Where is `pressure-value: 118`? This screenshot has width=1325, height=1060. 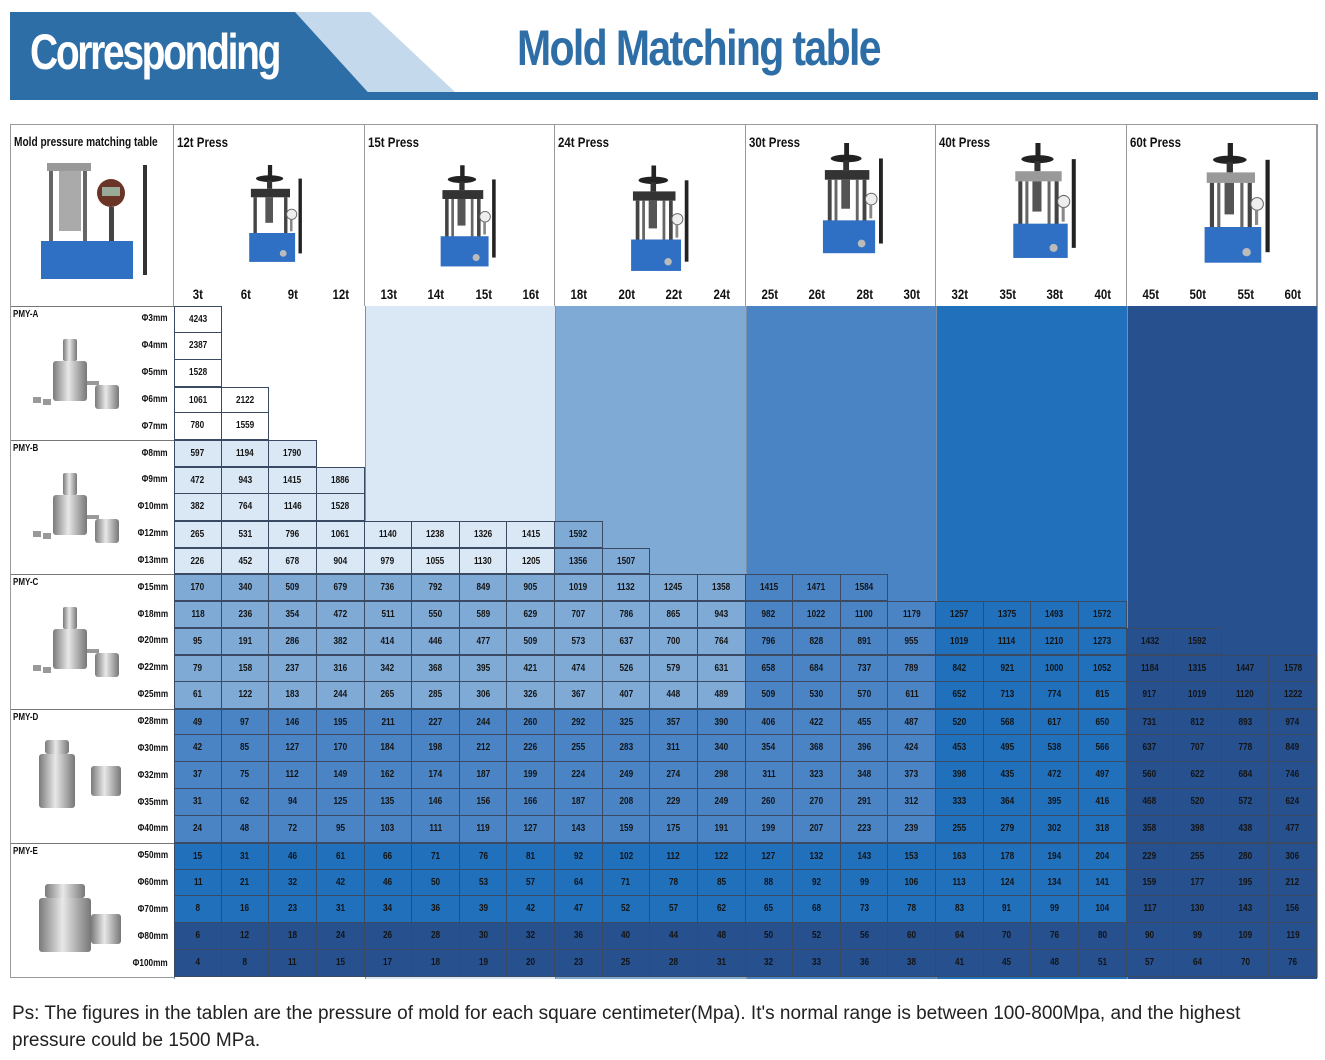
pressure-value: 118 is located at coordinates (198, 615).